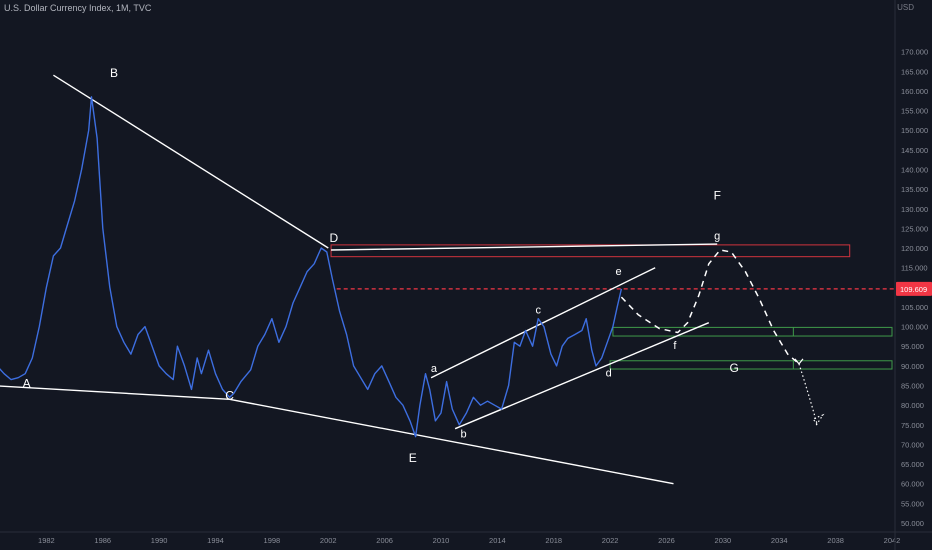 The width and height of the screenshot is (932, 550). What do you see at coordinates (463, 434) in the screenshot?
I see `wave-label-b: b` at bounding box center [463, 434].